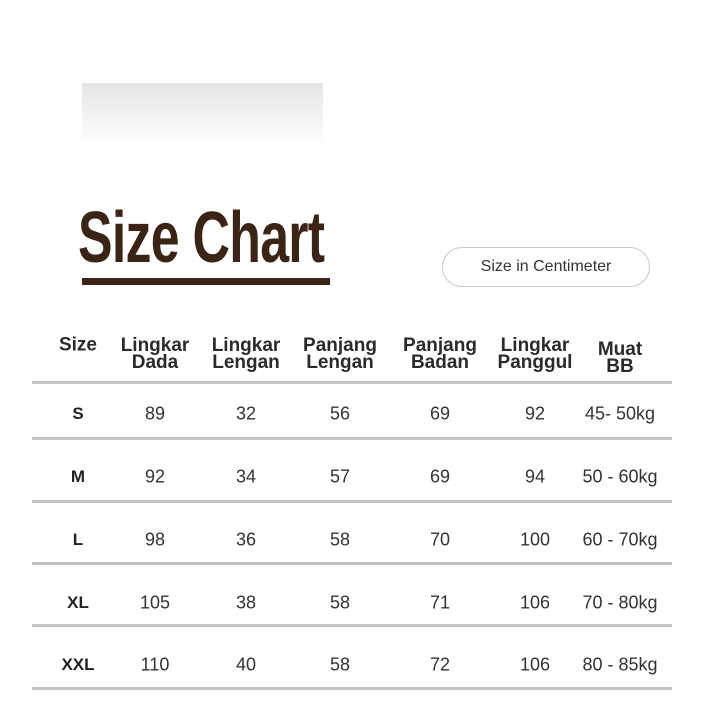 The height and width of the screenshot is (726, 726). What do you see at coordinates (620, 539) in the screenshot?
I see `table-cell: 60 - 70kg` at bounding box center [620, 539].